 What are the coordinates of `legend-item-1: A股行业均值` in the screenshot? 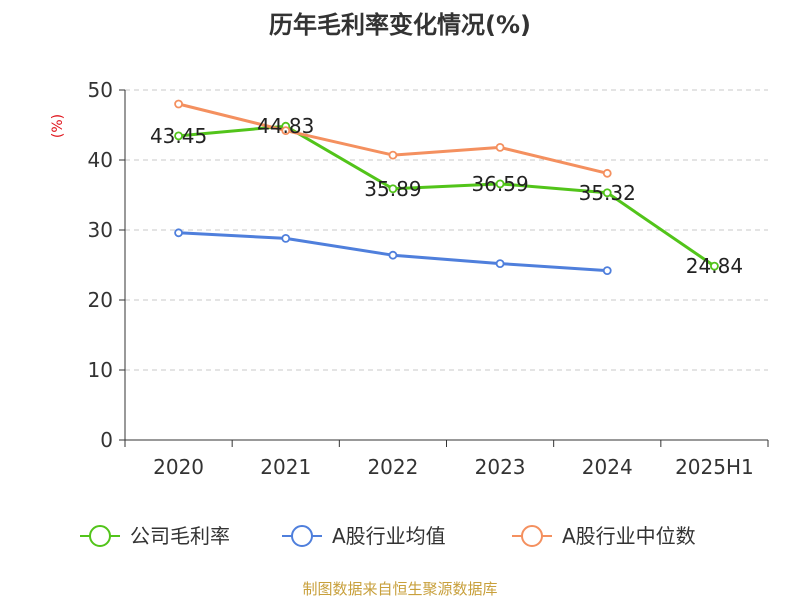 It's located at (364, 536).